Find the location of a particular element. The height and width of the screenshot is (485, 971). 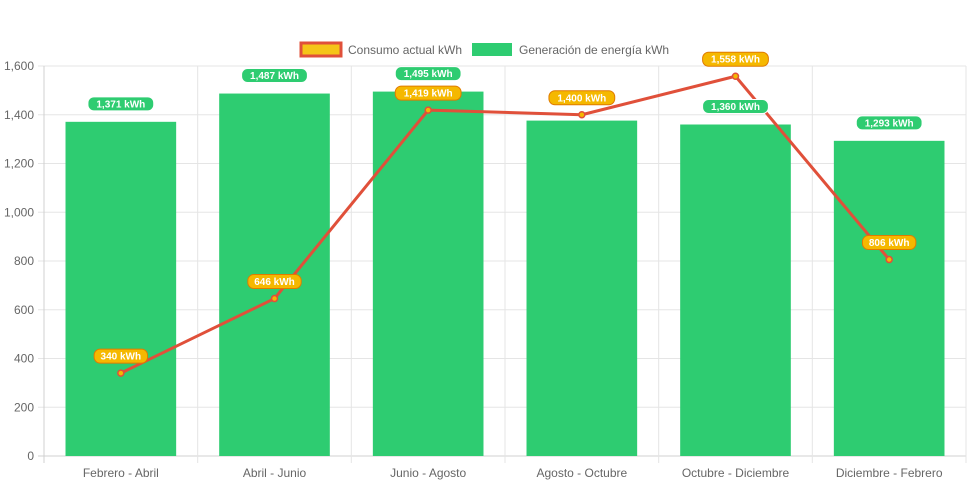

line-value-label: 1,419 kWh is located at coordinates (428, 93).